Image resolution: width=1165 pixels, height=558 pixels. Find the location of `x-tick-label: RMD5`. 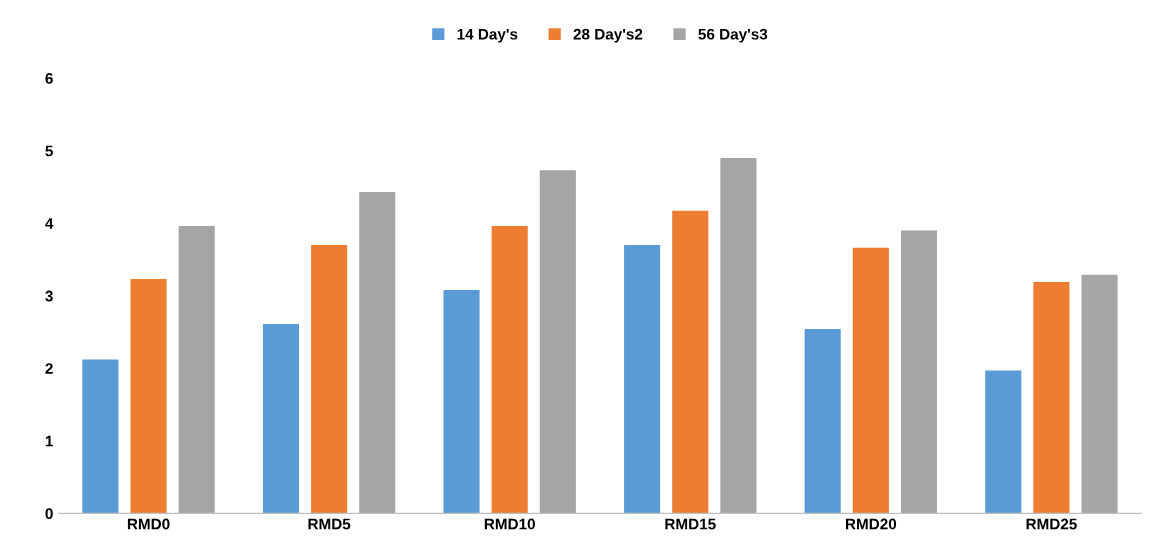

x-tick-label: RMD5 is located at coordinates (329, 524).